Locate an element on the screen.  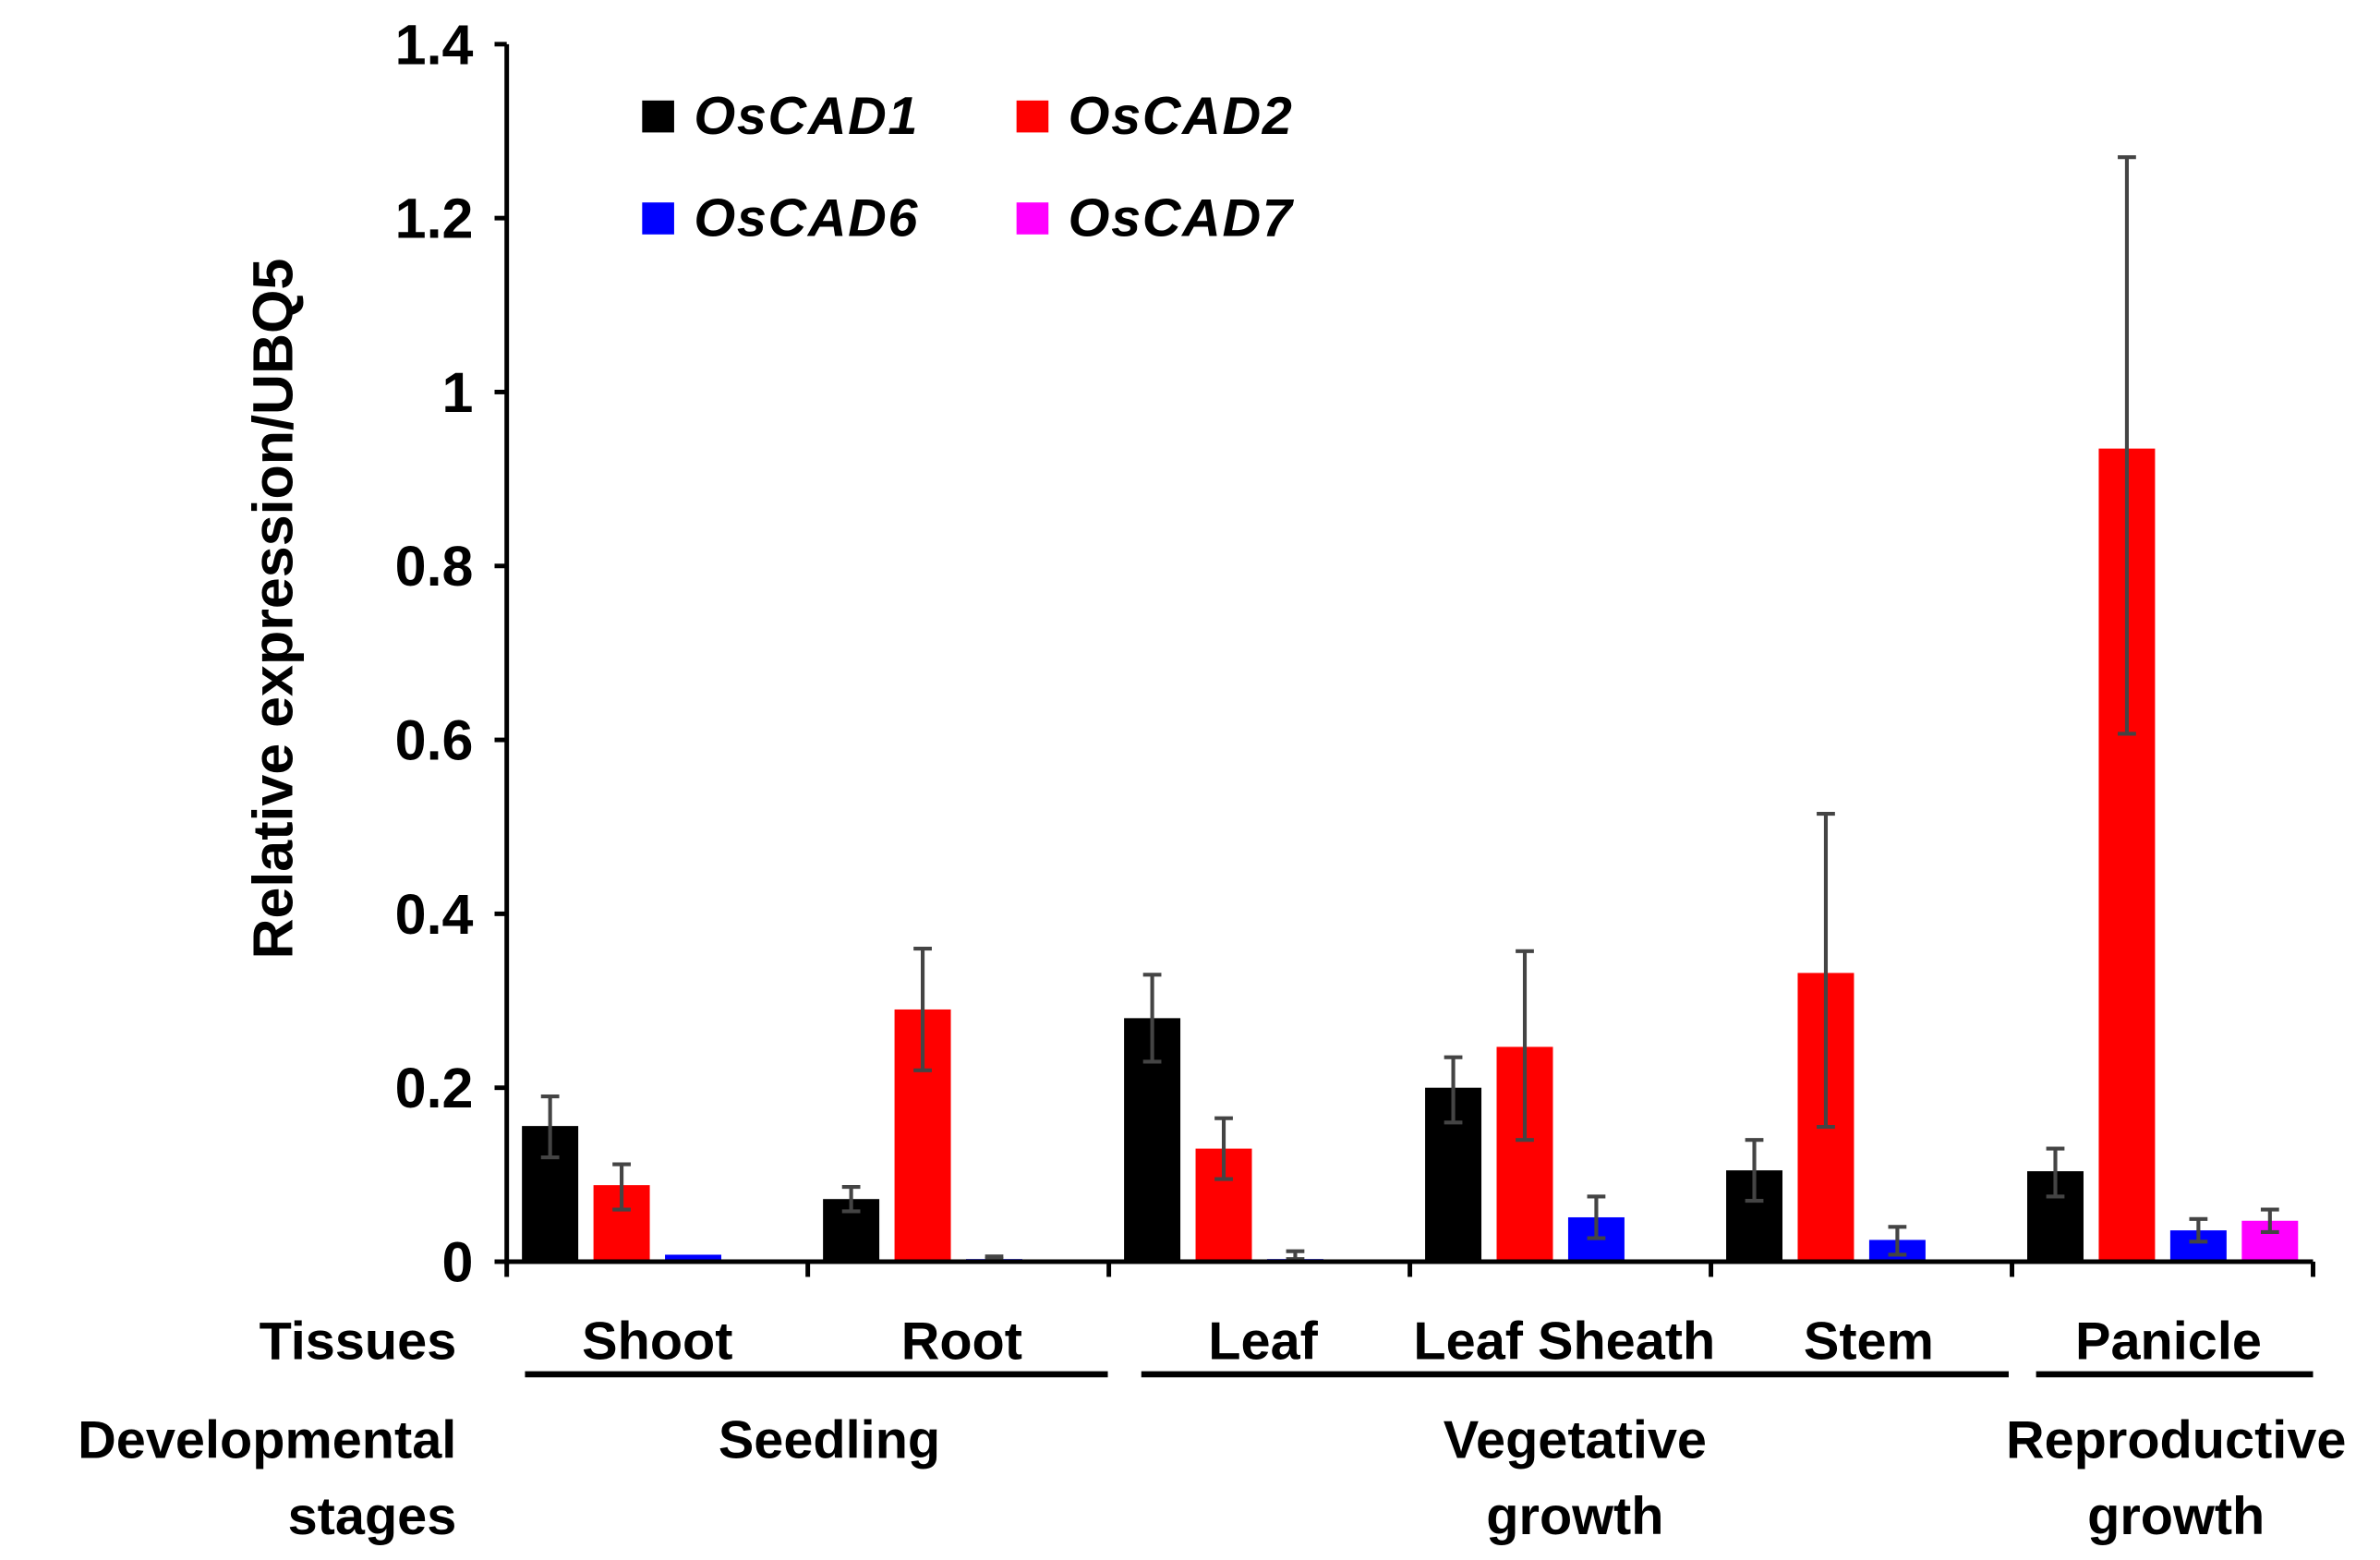
y-tick-label: 0.2 is located at coordinates (434, 1088).